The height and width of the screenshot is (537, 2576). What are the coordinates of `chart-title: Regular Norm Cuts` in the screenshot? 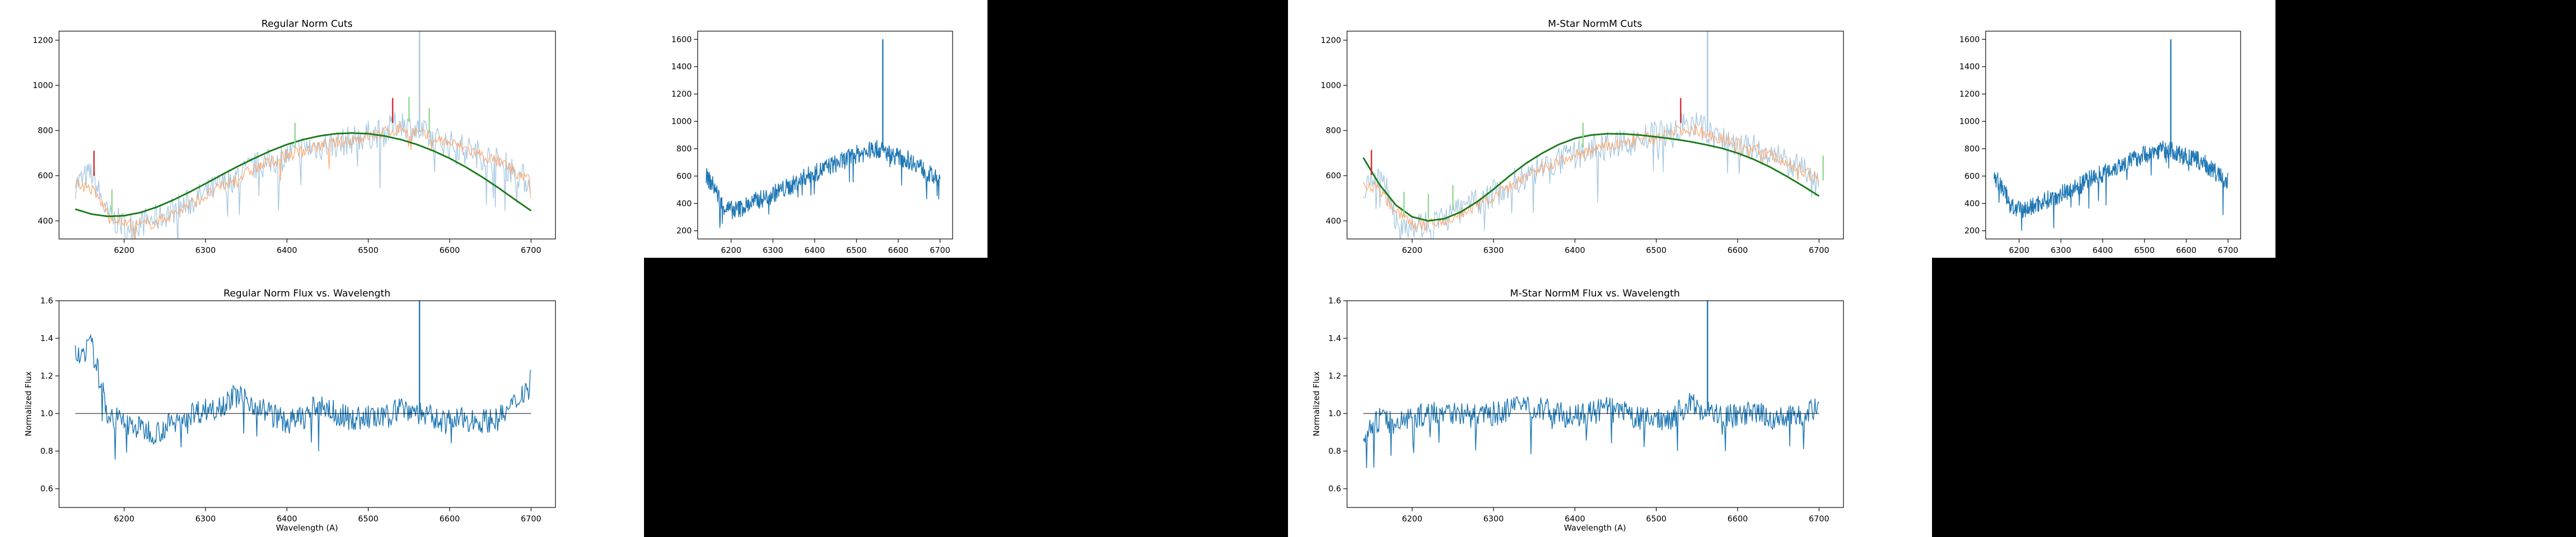 It's located at (307, 24).